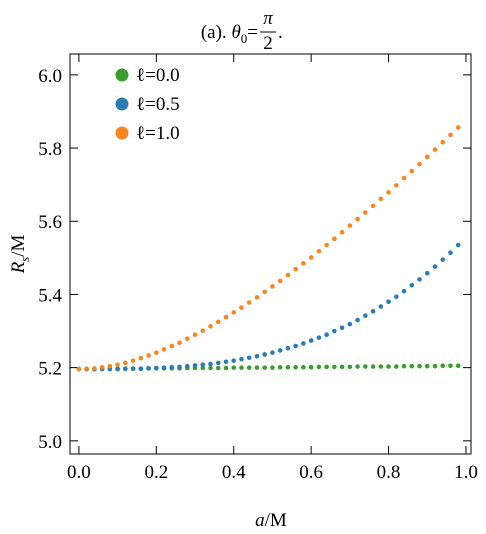  What do you see at coordinates (50, 442) in the screenshot?
I see `y-tick-label: 5.0` at bounding box center [50, 442].